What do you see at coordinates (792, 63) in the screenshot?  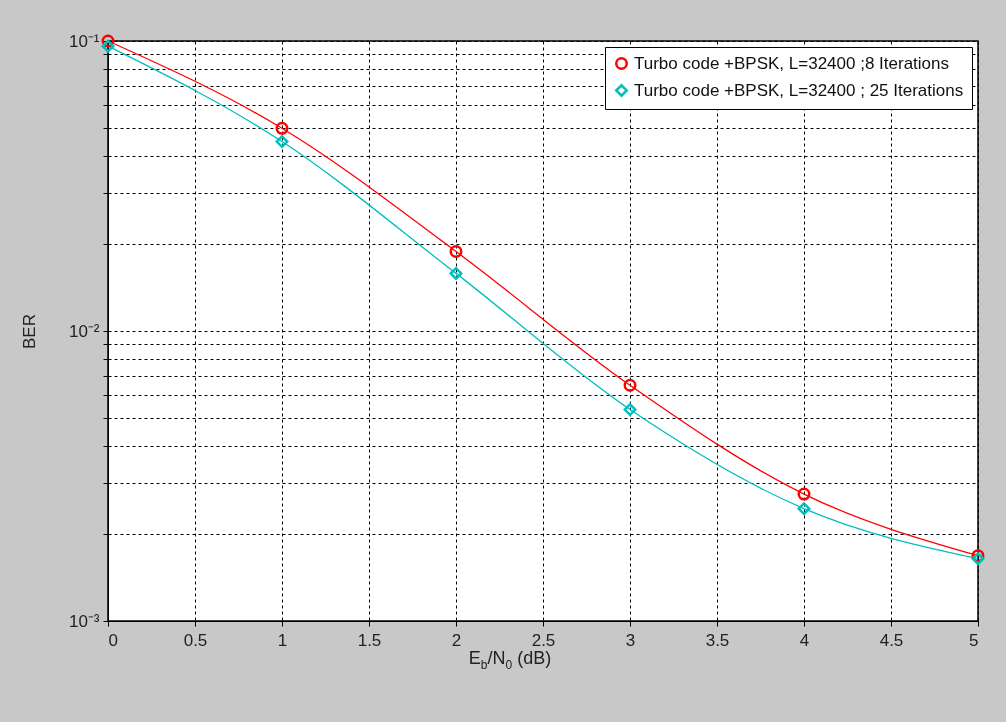 I see `legend-label: Turbo code +BPSK, L=32400 ;8 Iterations` at bounding box center [792, 63].